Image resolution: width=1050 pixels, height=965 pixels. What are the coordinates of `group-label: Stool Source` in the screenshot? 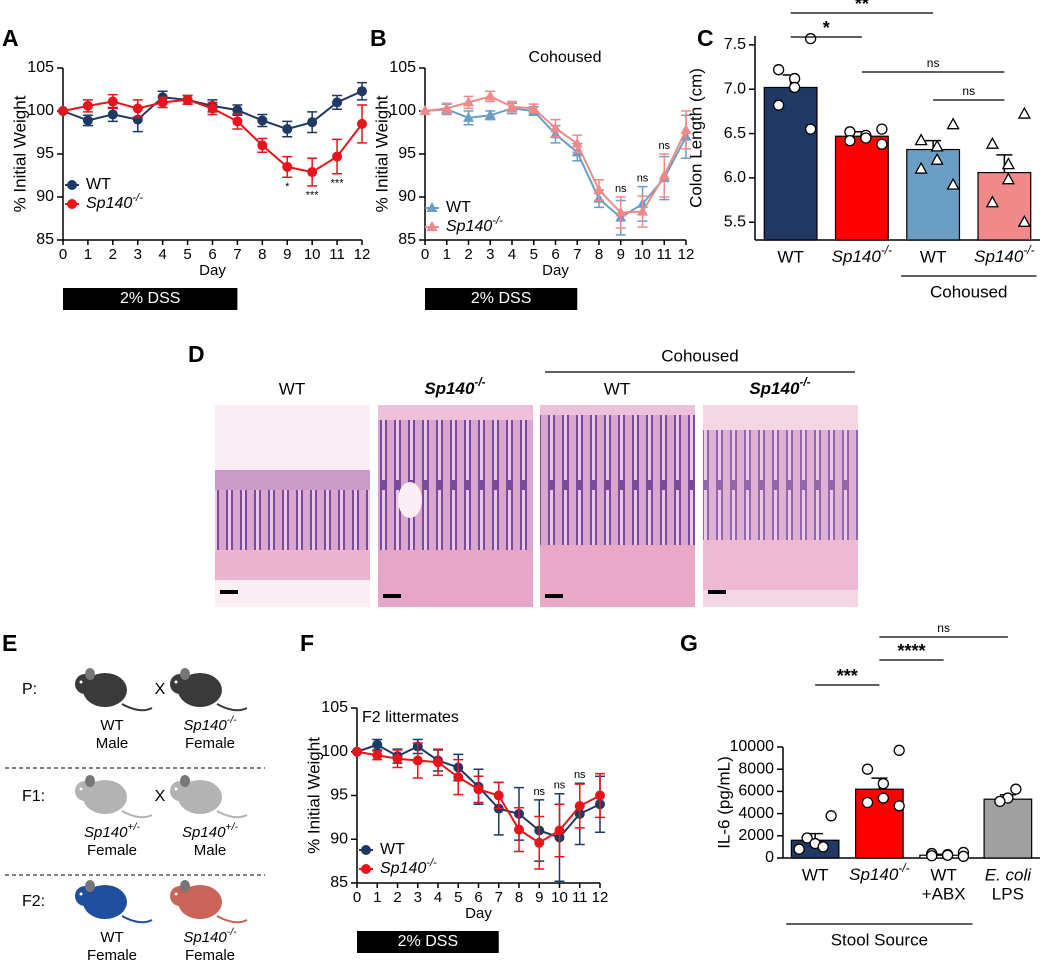 It's located at (879, 939).